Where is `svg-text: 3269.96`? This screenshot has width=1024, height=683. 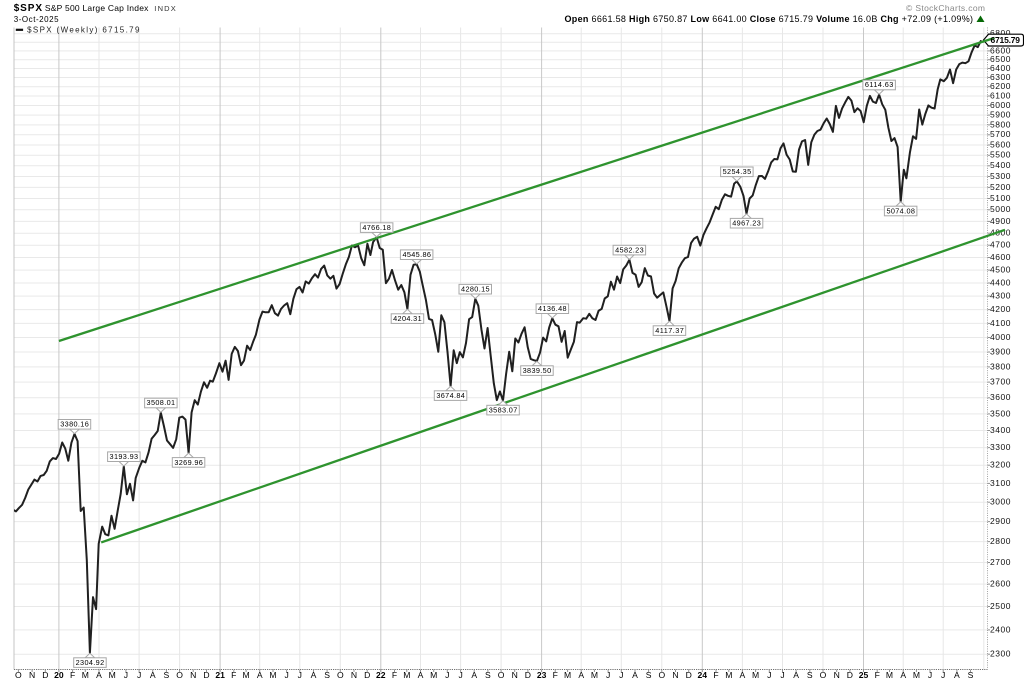 svg-text: 3269.96 is located at coordinates (188, 462).